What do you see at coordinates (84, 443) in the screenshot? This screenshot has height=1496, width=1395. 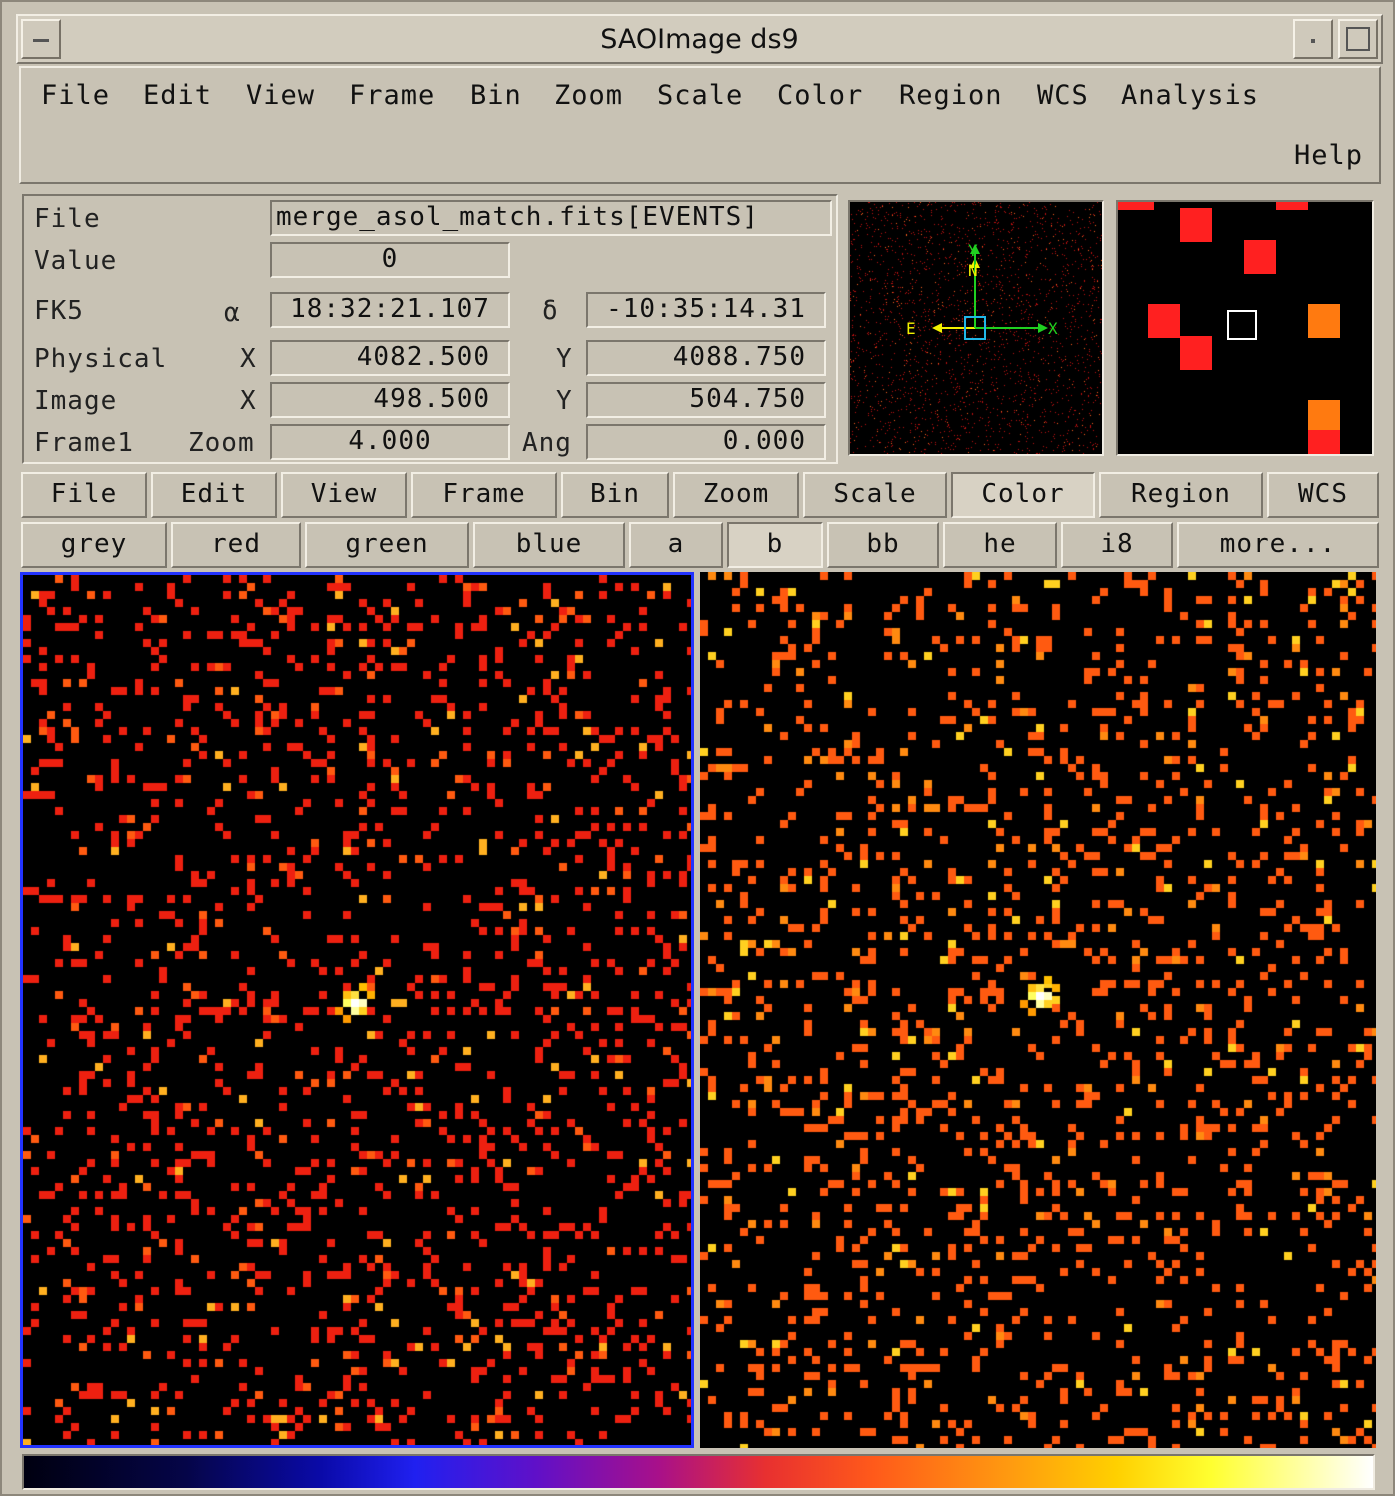 I see `frame-label: Frame1` at bounding box center [84, 443].